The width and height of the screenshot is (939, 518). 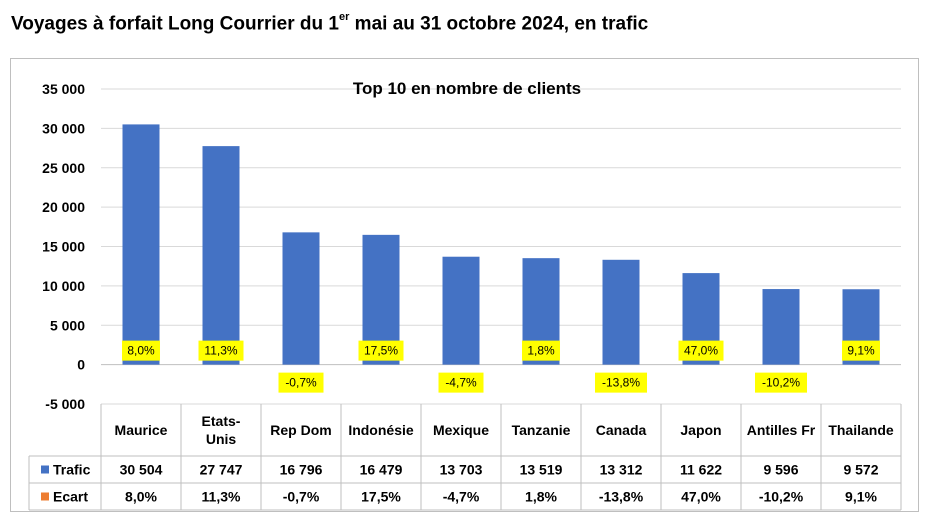 What do you see at coordinates (72, 470) in the screenshot?
I see `legend-label: Trafic` at bounding box center [72, 470].